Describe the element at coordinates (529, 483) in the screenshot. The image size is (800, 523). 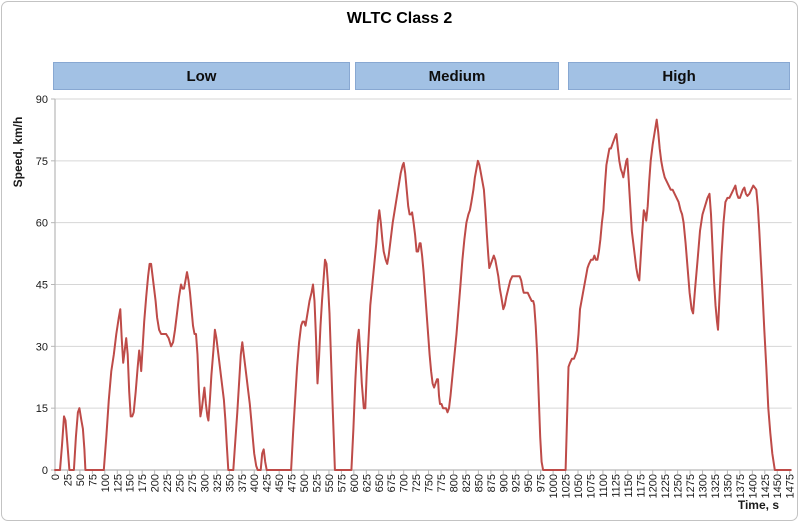
I see `x-tick-label: 950` at that location.